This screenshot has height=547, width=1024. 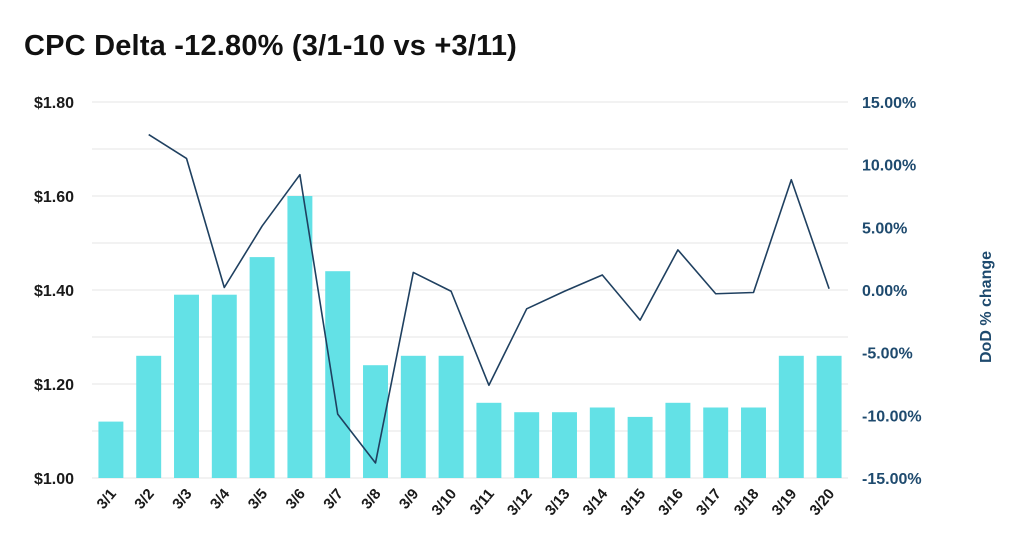 I want to click on right-axis-label: DoD % change, so click(x=986, y=307).